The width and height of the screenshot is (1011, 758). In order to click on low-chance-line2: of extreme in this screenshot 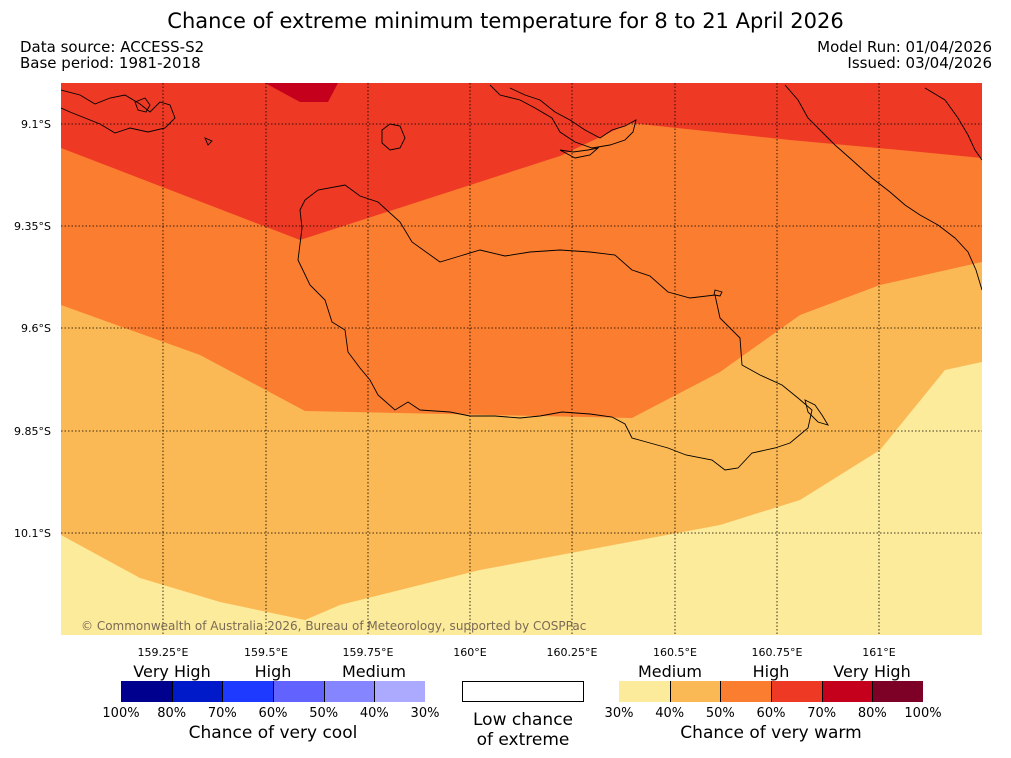, I will do `click(523, 740)`.